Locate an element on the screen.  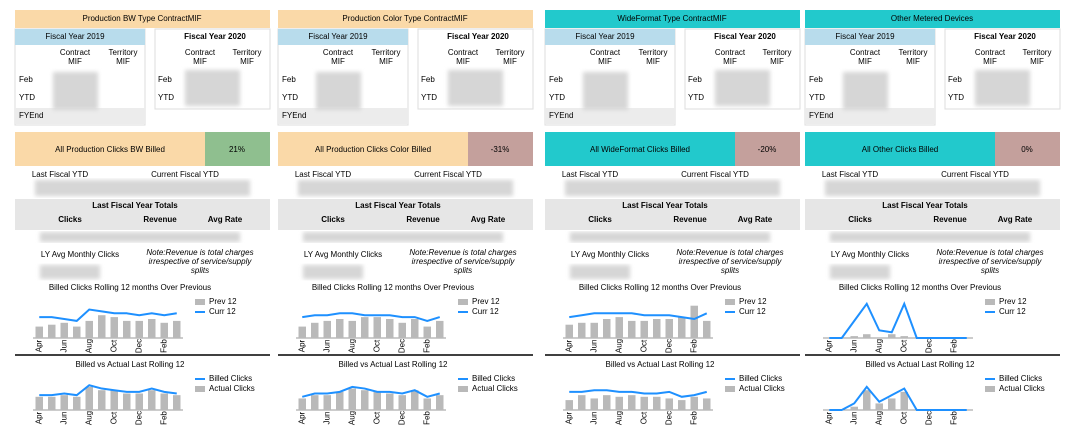
fy-right: Fiscal Year 2020 is located at coordinates (478, 36).